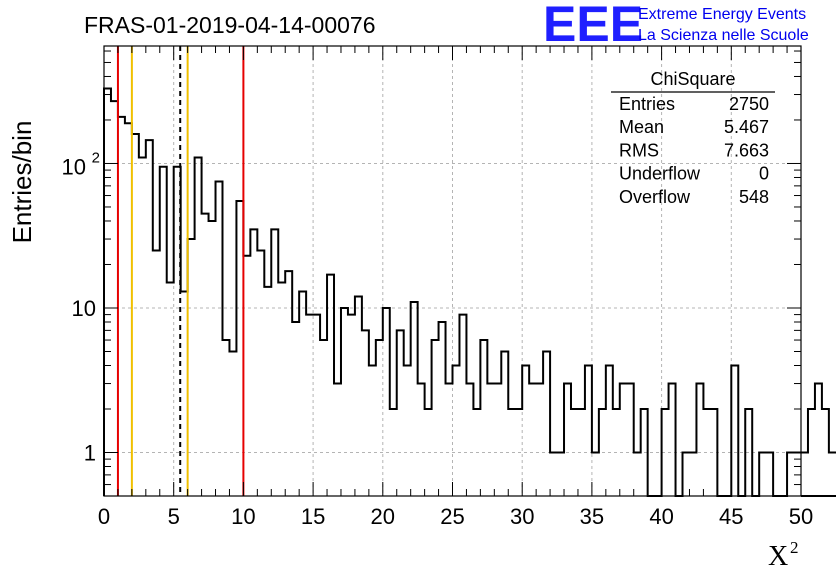  I want to click on x-tick-label: 5, so click(174, 516).